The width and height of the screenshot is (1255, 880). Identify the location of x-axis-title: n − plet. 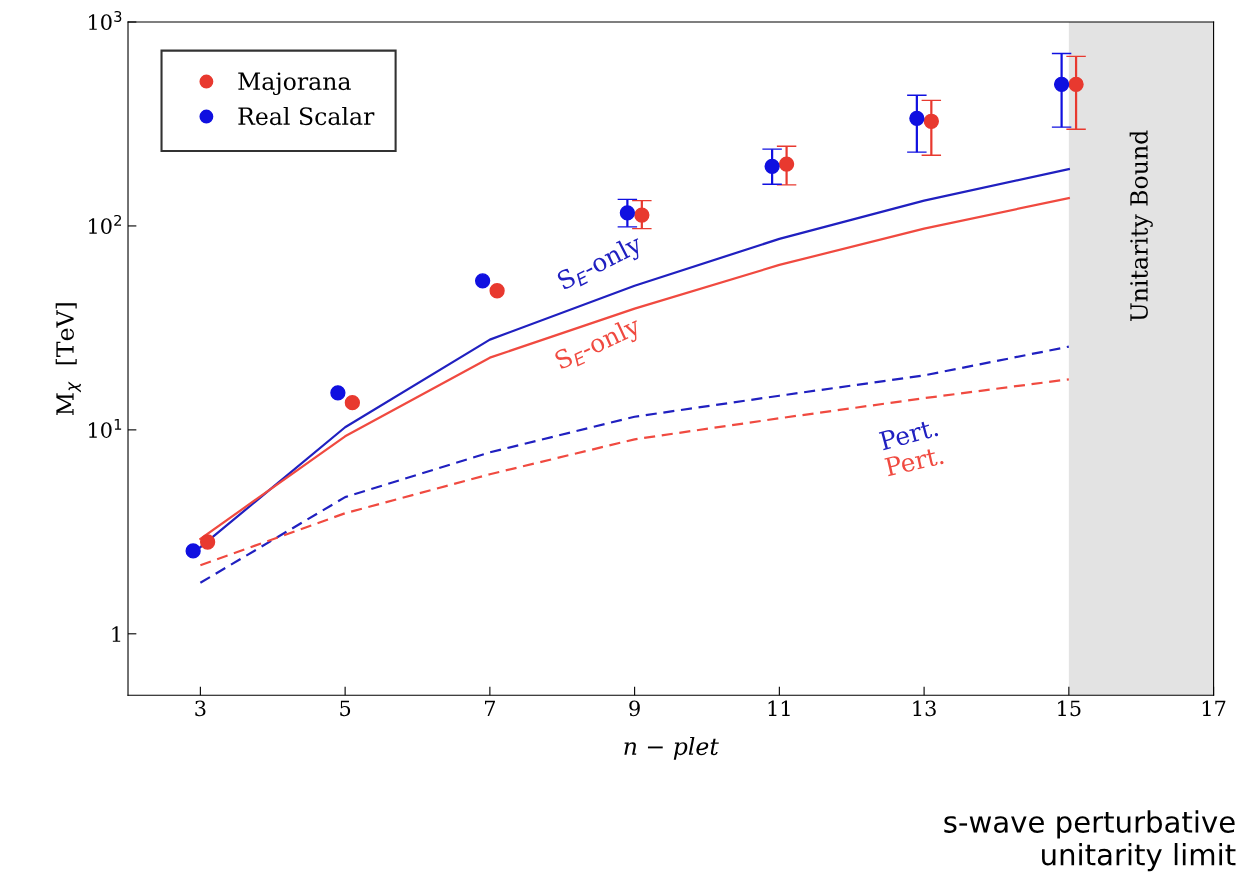
(671, 748).